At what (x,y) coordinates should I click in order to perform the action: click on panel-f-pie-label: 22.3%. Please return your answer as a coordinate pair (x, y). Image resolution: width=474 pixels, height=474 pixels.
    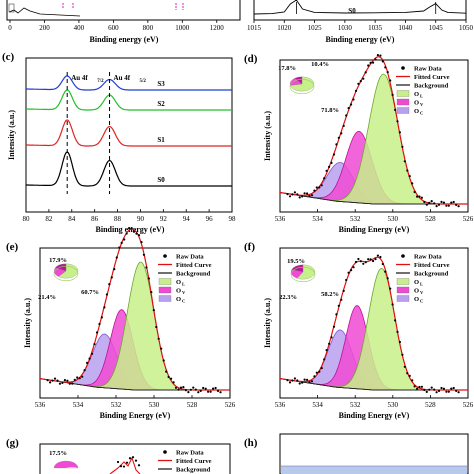
    Looking at the image, I should click on (288, 297).